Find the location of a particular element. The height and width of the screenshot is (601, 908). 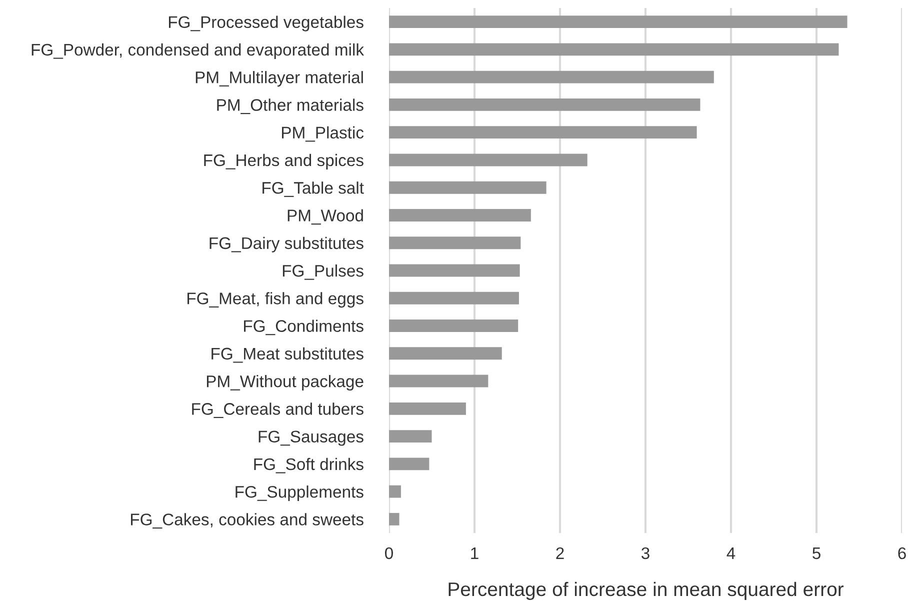

x-tick-label: 1 is located at coordinates (474, 553).